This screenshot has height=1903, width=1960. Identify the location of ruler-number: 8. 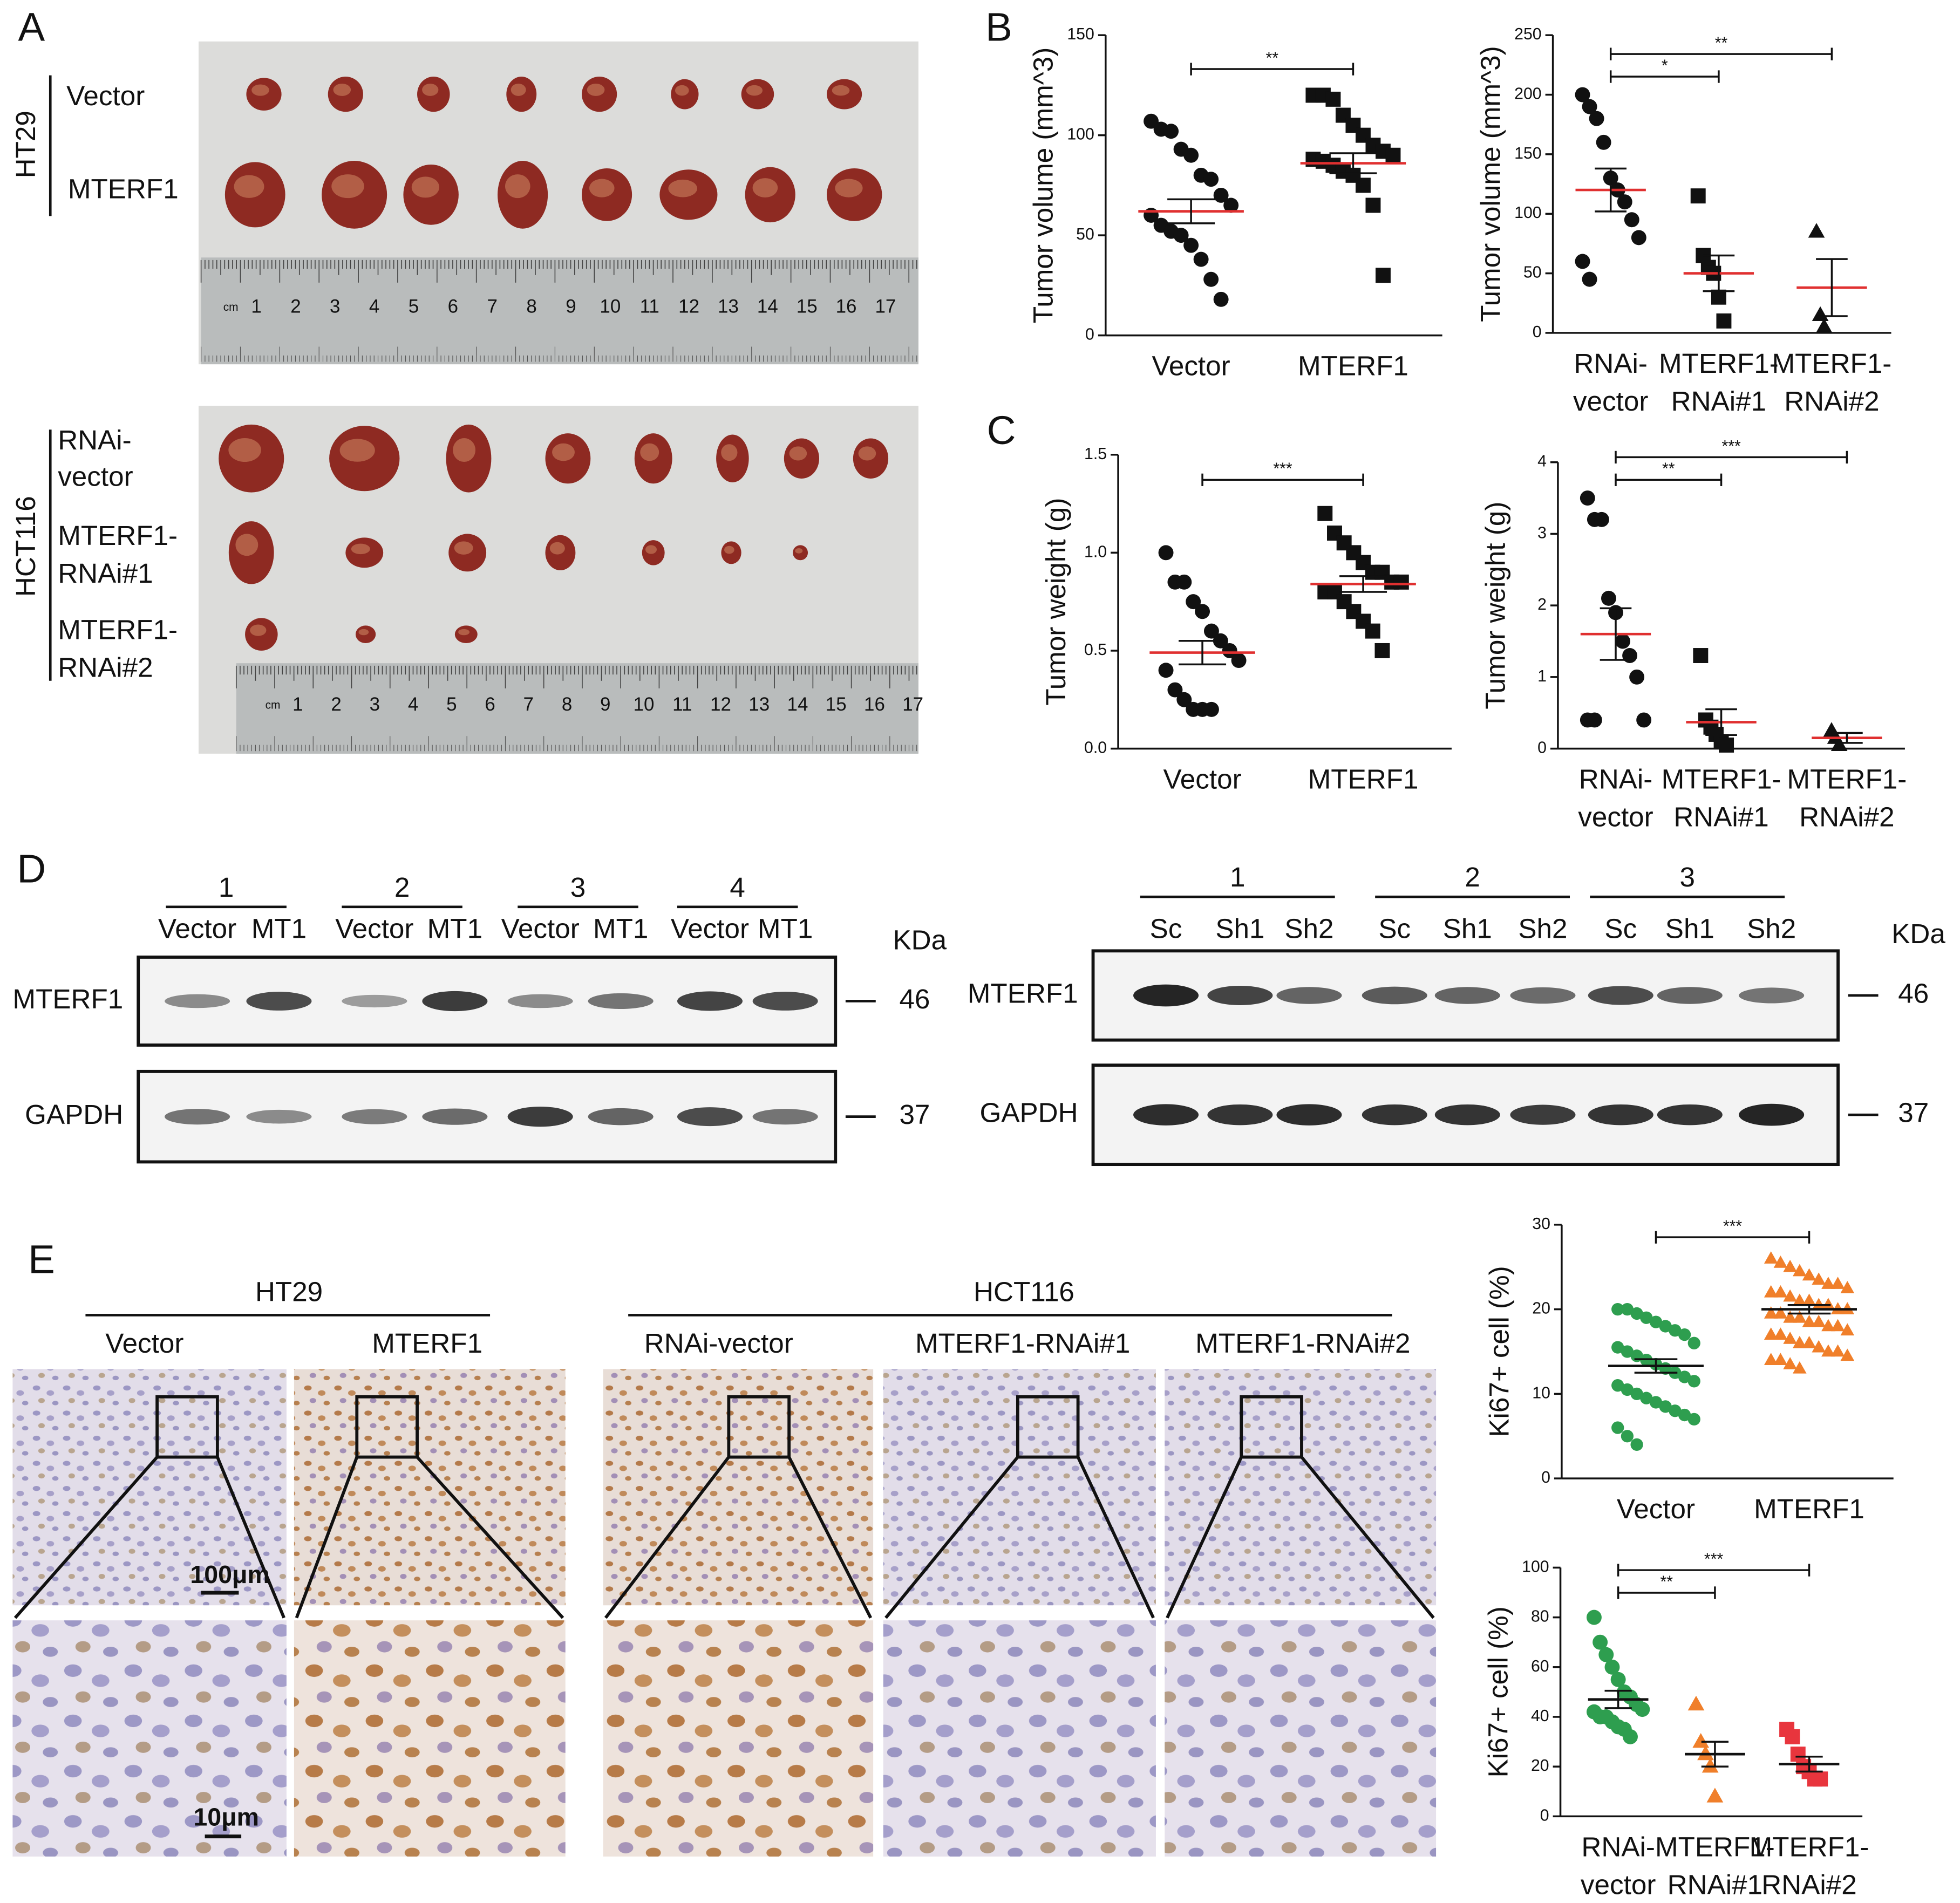
(531, 306).